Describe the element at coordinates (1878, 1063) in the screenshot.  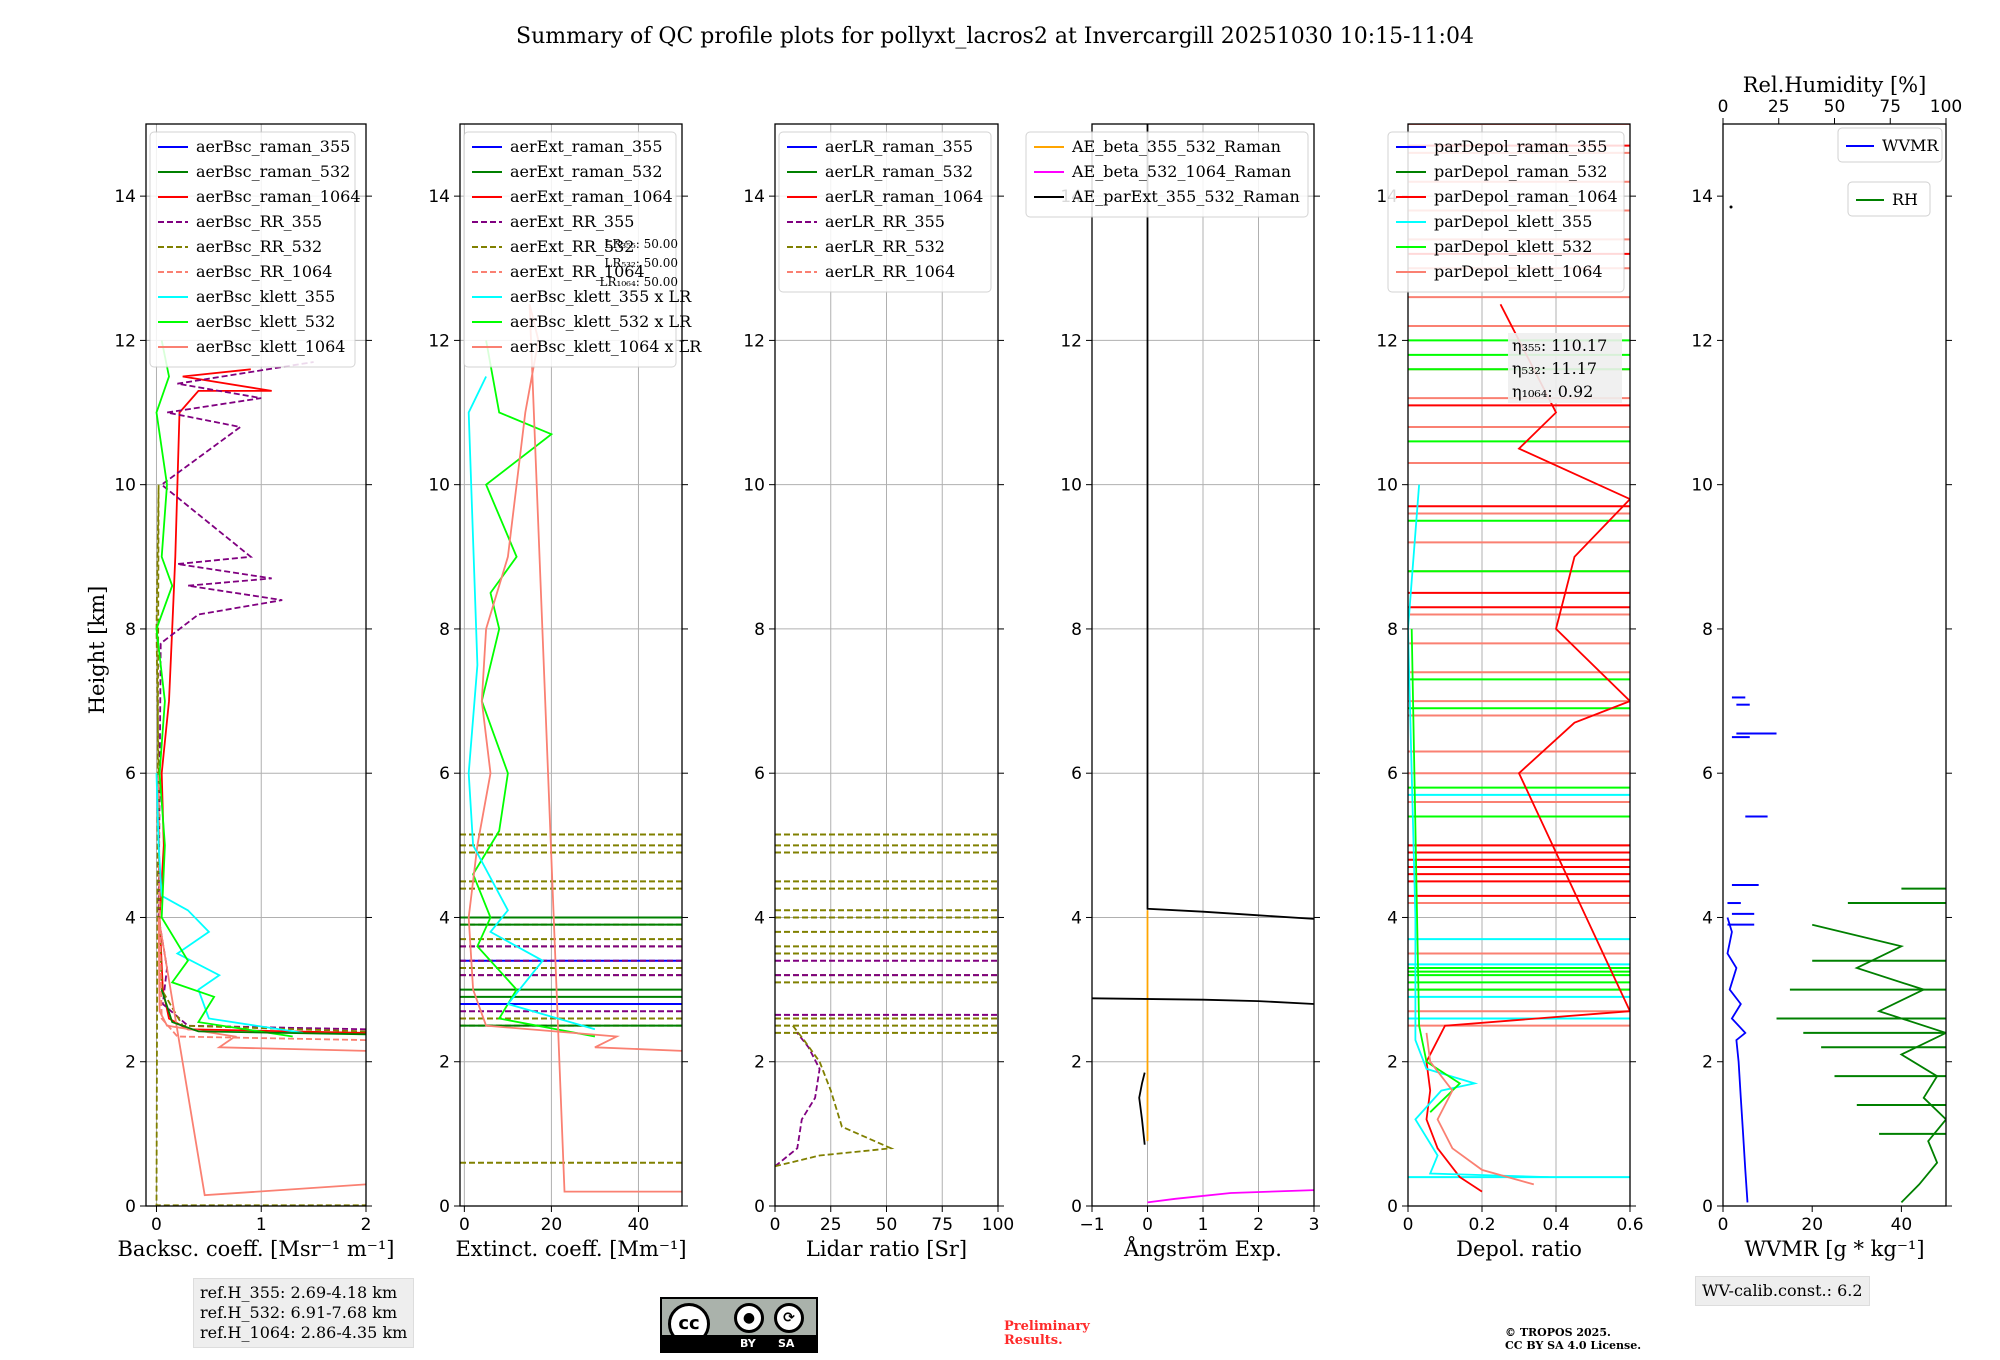
I see `series-RH` at that location.